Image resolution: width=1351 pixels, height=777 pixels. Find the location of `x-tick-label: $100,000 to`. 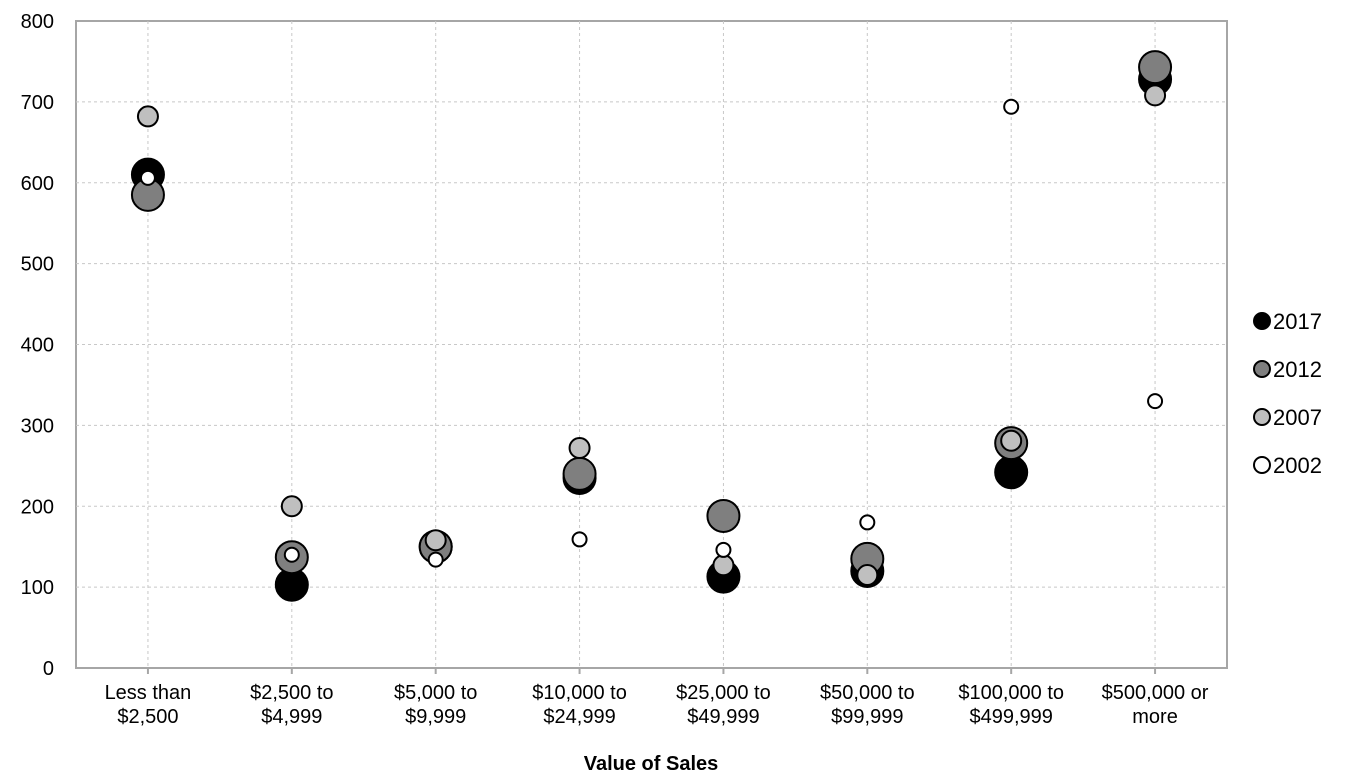

x-tick-label: $100,000 to is located at coordinates (1011, 693).